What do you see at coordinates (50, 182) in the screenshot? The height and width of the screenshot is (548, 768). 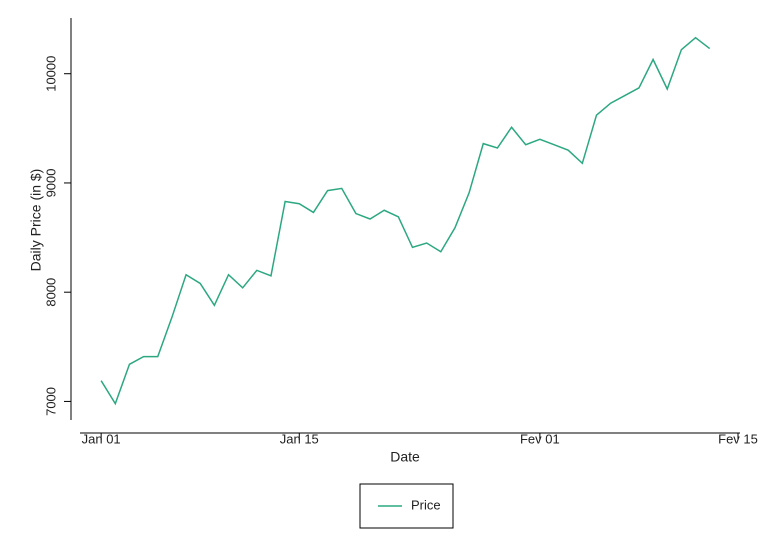 I see `y-tick-label: 9000` at bounding box center [50, 182].